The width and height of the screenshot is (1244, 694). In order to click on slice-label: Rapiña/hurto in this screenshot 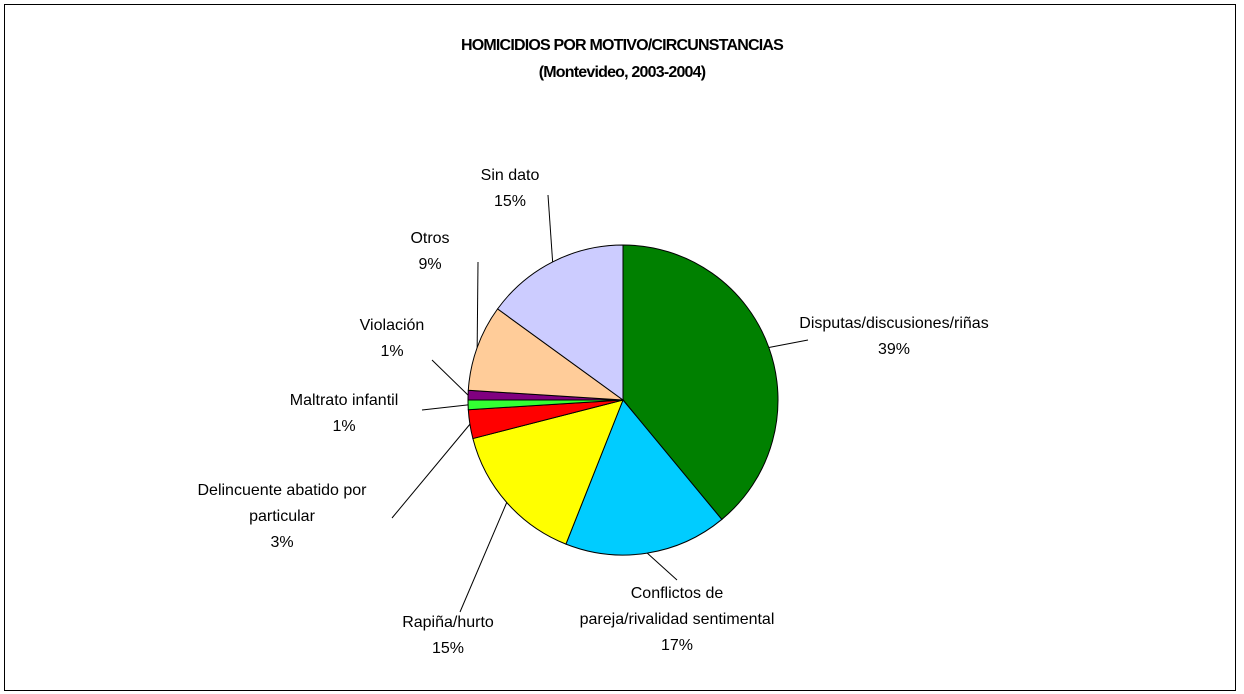, I will do `click(448, 622)`.